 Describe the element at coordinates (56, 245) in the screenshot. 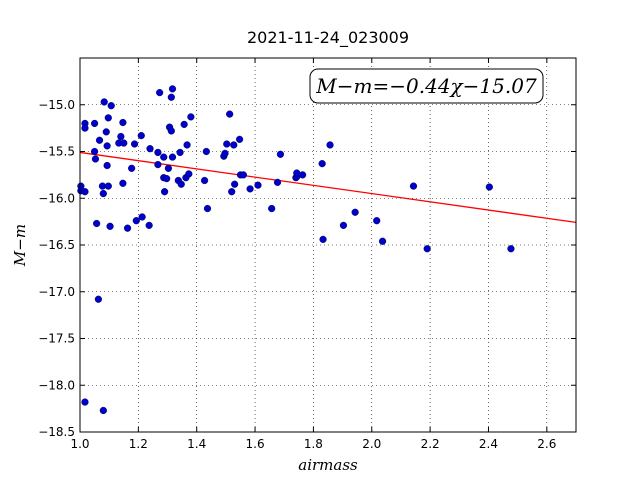

I see `y-tick-label: −16.5` at that location.